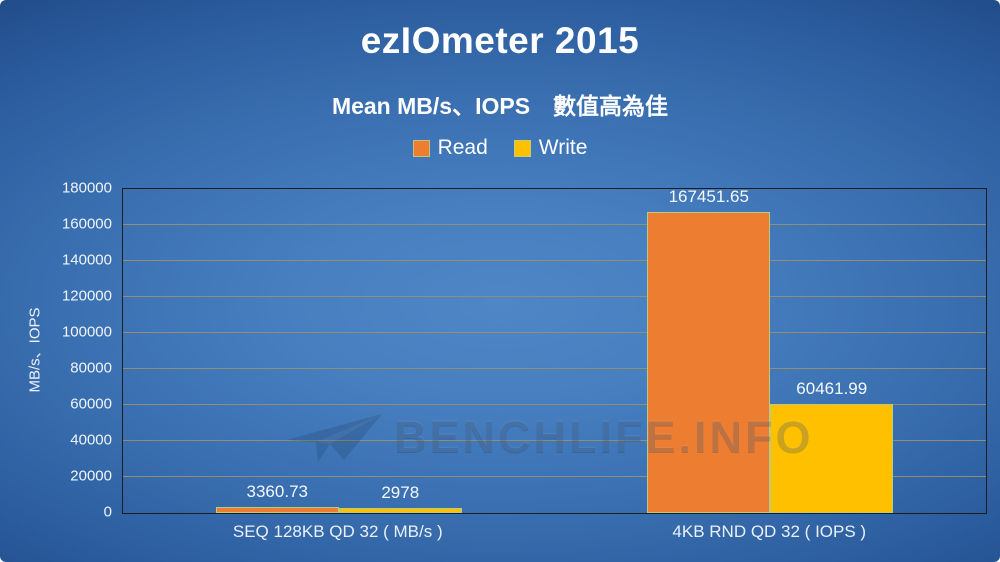 This screenshot has height=562, width=1000. What do you see at coordinates (91, 404) in the screenshot?
I see `y-tick-label: 60000` at bounding box center [91, 404].